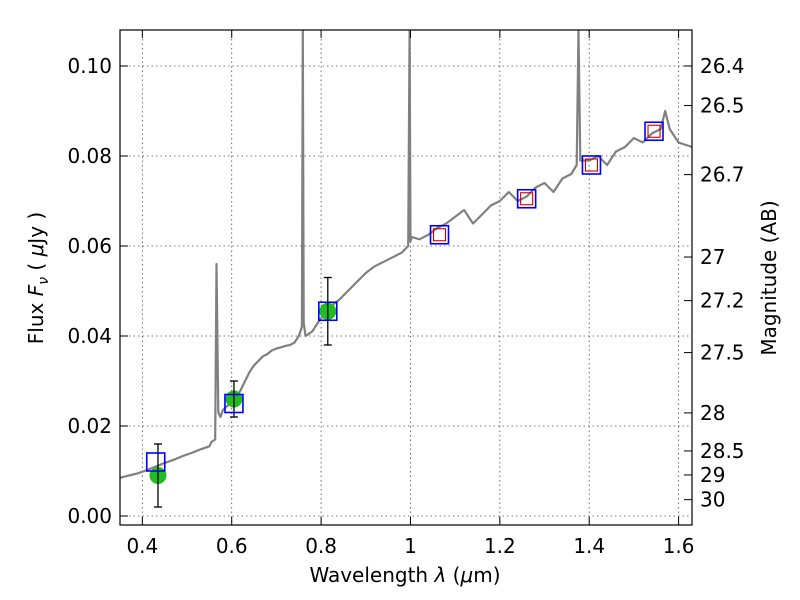  What do you see at coordinates (722, 66) in the screenshot?
I see `mag-tick-label: 26.4` at bounding box center [722, 66].